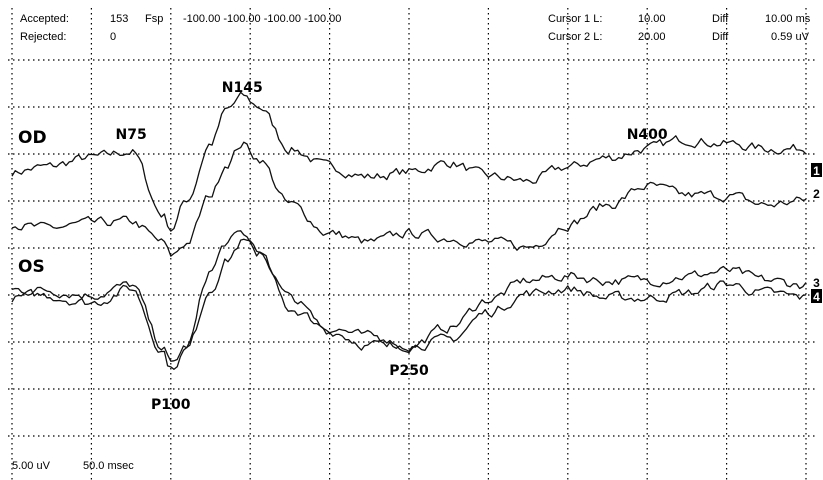  I want to click on peak-label-p100: P100, so click(171, 405).